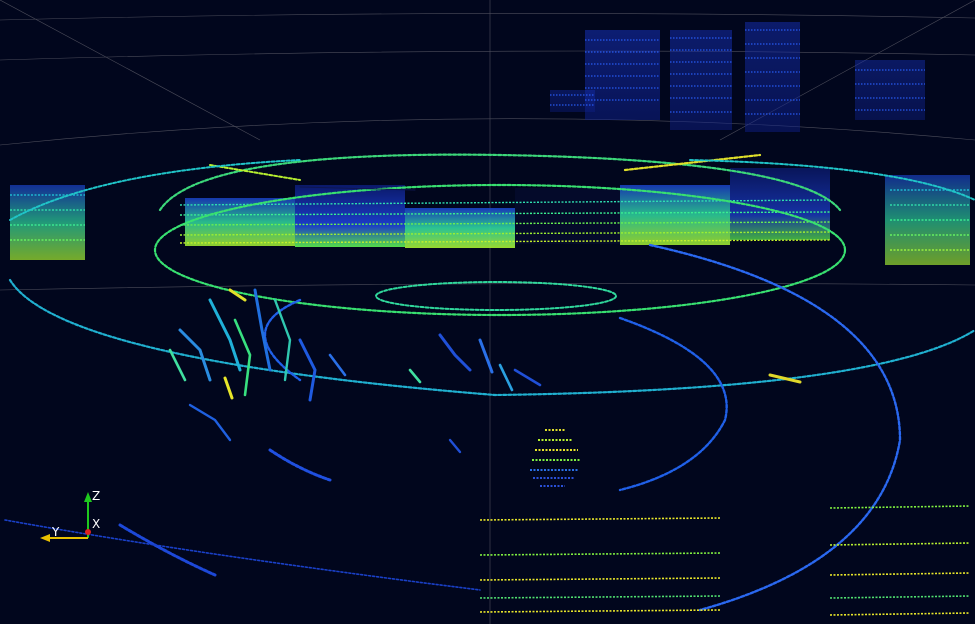 The image size is (975, 624). What do you see at coordinates (96, 496) in the screenshot?
I see `z-axis-label: Z` at bounding box center [96, 496].